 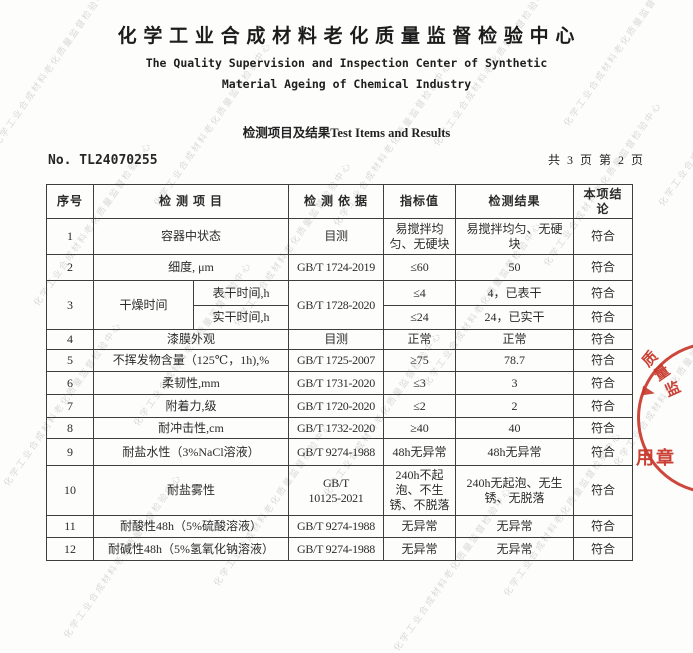 I want to click on cell-index: 240h不起 泡、不生 锈、不脱落, so click(x=420, y=490).